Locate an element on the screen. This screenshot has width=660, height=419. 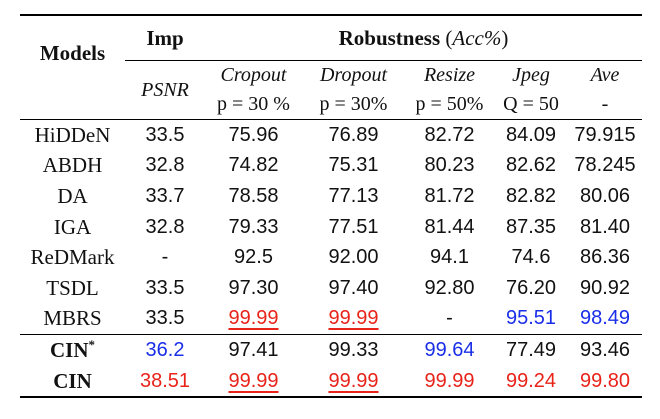
psnr-cell: 36.2 is located at coordinates (165, 350).